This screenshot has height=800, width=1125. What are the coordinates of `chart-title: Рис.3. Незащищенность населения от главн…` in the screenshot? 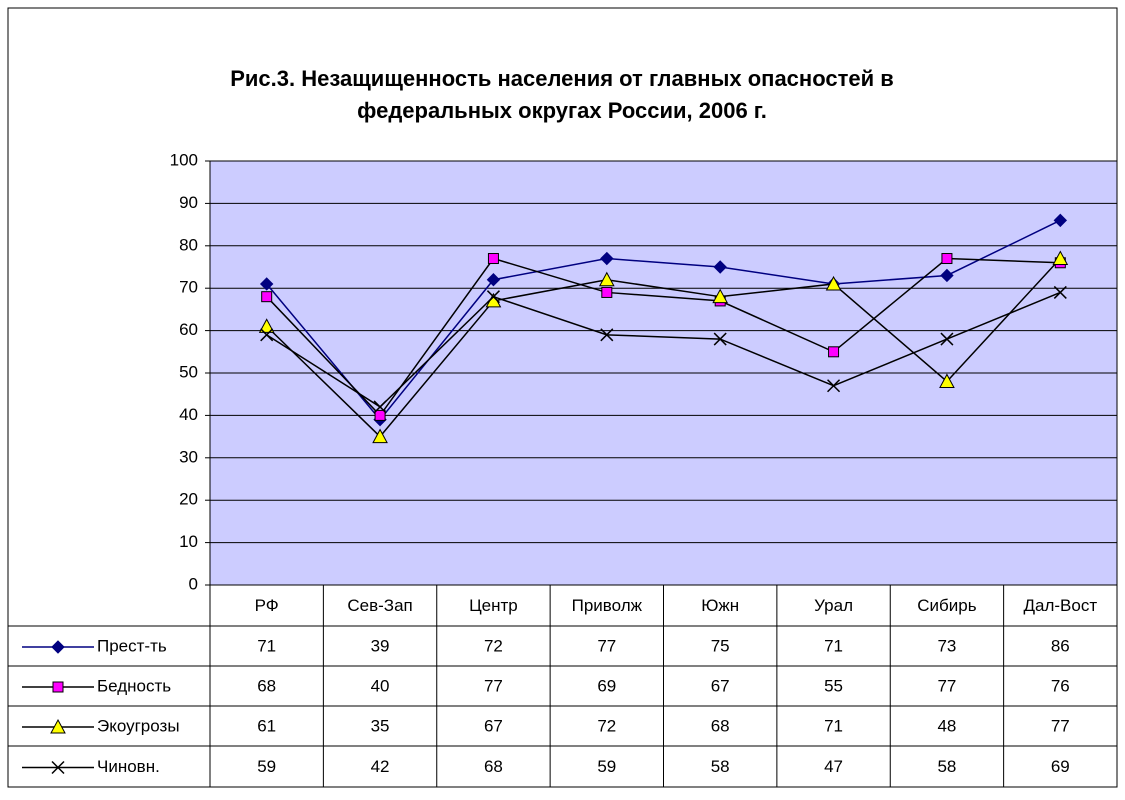 It's located at (562, 94).